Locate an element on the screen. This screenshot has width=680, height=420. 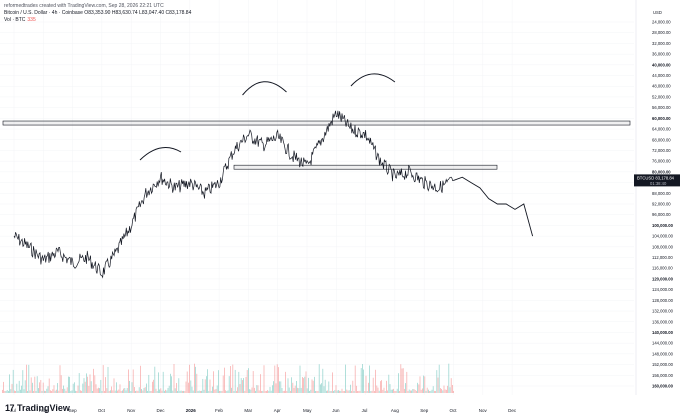
y-tick-label: 140,000.00 is located at coordinates (663, 332).